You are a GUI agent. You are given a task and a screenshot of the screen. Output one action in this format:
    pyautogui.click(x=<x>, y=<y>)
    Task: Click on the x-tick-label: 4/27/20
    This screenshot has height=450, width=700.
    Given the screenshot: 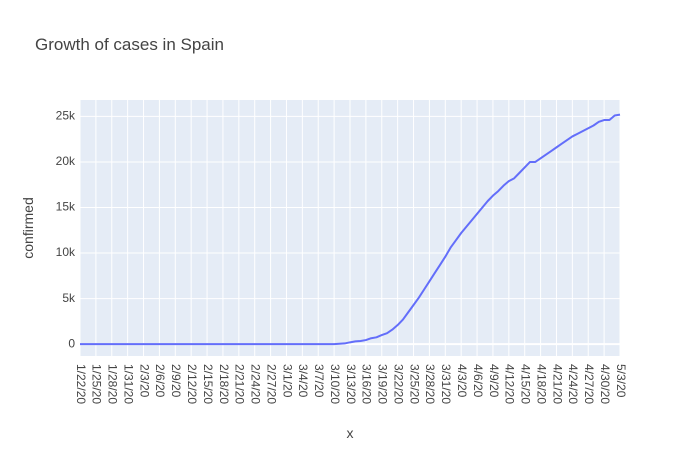 What is the action you would take?
    pyautogui.click(x=589, y=384)
    